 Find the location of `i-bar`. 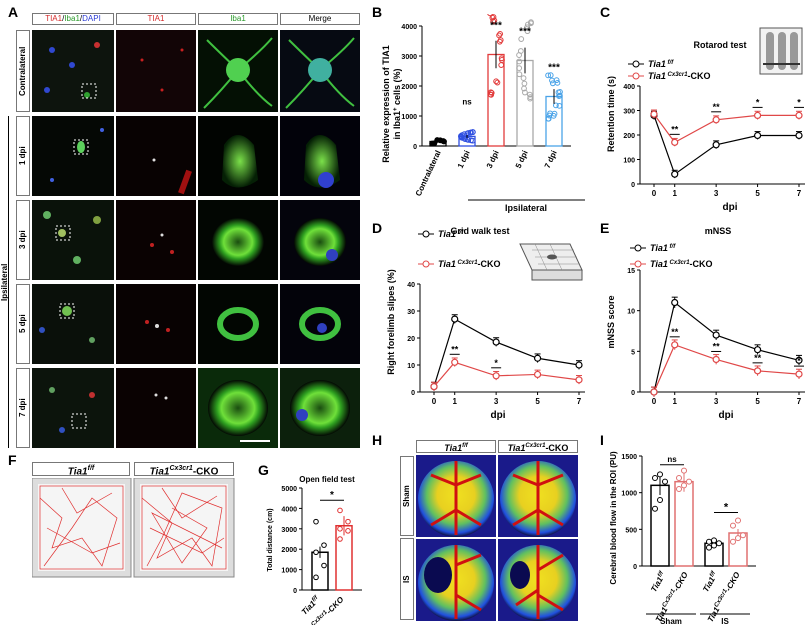

i-bar is located at coordinates (684, 523).